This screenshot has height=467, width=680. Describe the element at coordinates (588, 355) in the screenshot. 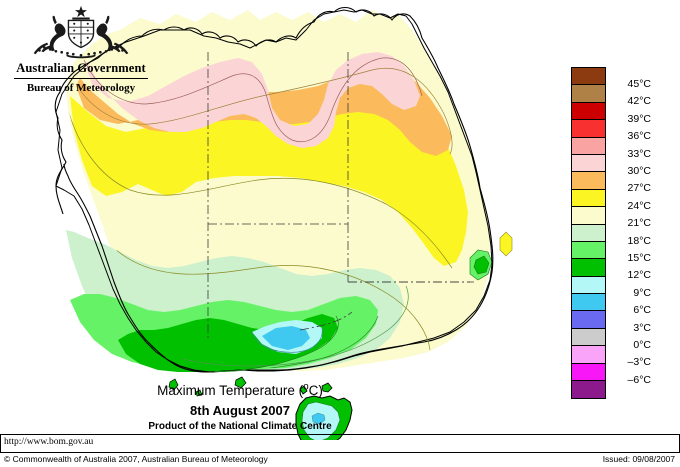

I see `legend-band--3` at that location.